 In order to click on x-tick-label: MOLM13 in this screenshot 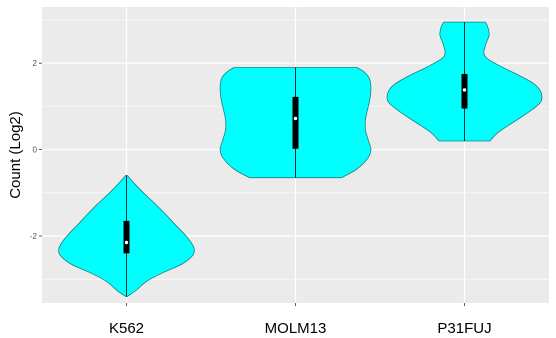, I will do `click(296, 328)`.